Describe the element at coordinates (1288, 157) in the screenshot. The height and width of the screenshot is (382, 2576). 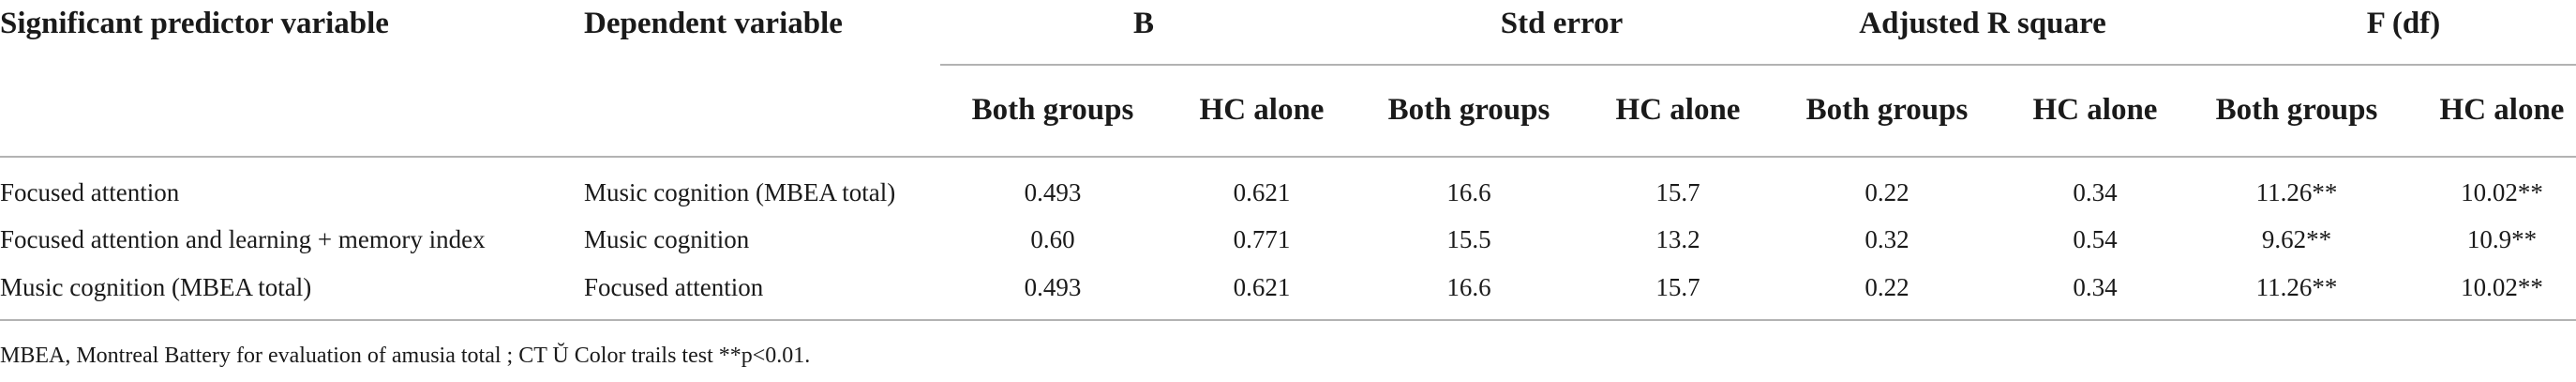
I see `header-bottom-rule` at that location.